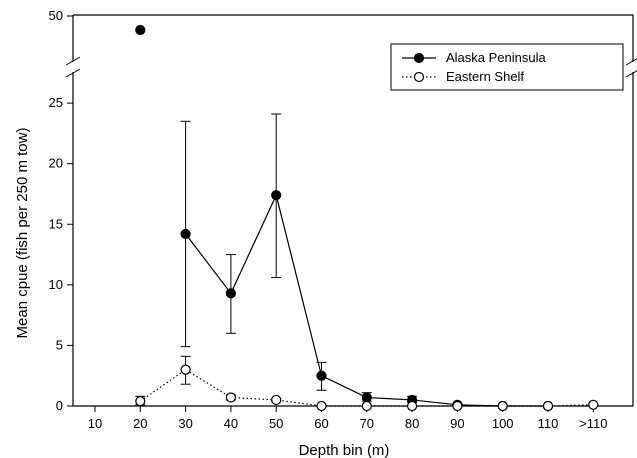 This screenshot has height=458, width=637. What do you see at coordinates (185, 423) in the screenshot?
I see `x-tick-label: 30` at bounding box center [185, 423].